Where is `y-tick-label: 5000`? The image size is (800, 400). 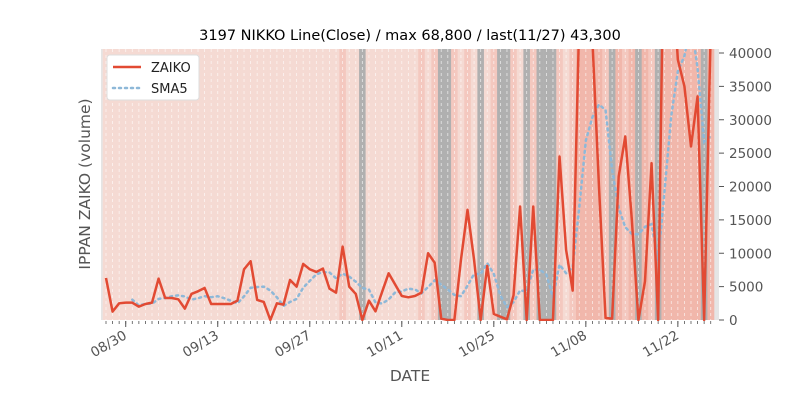 y-tick-label: 5000 is located at coordinates (746, 288).